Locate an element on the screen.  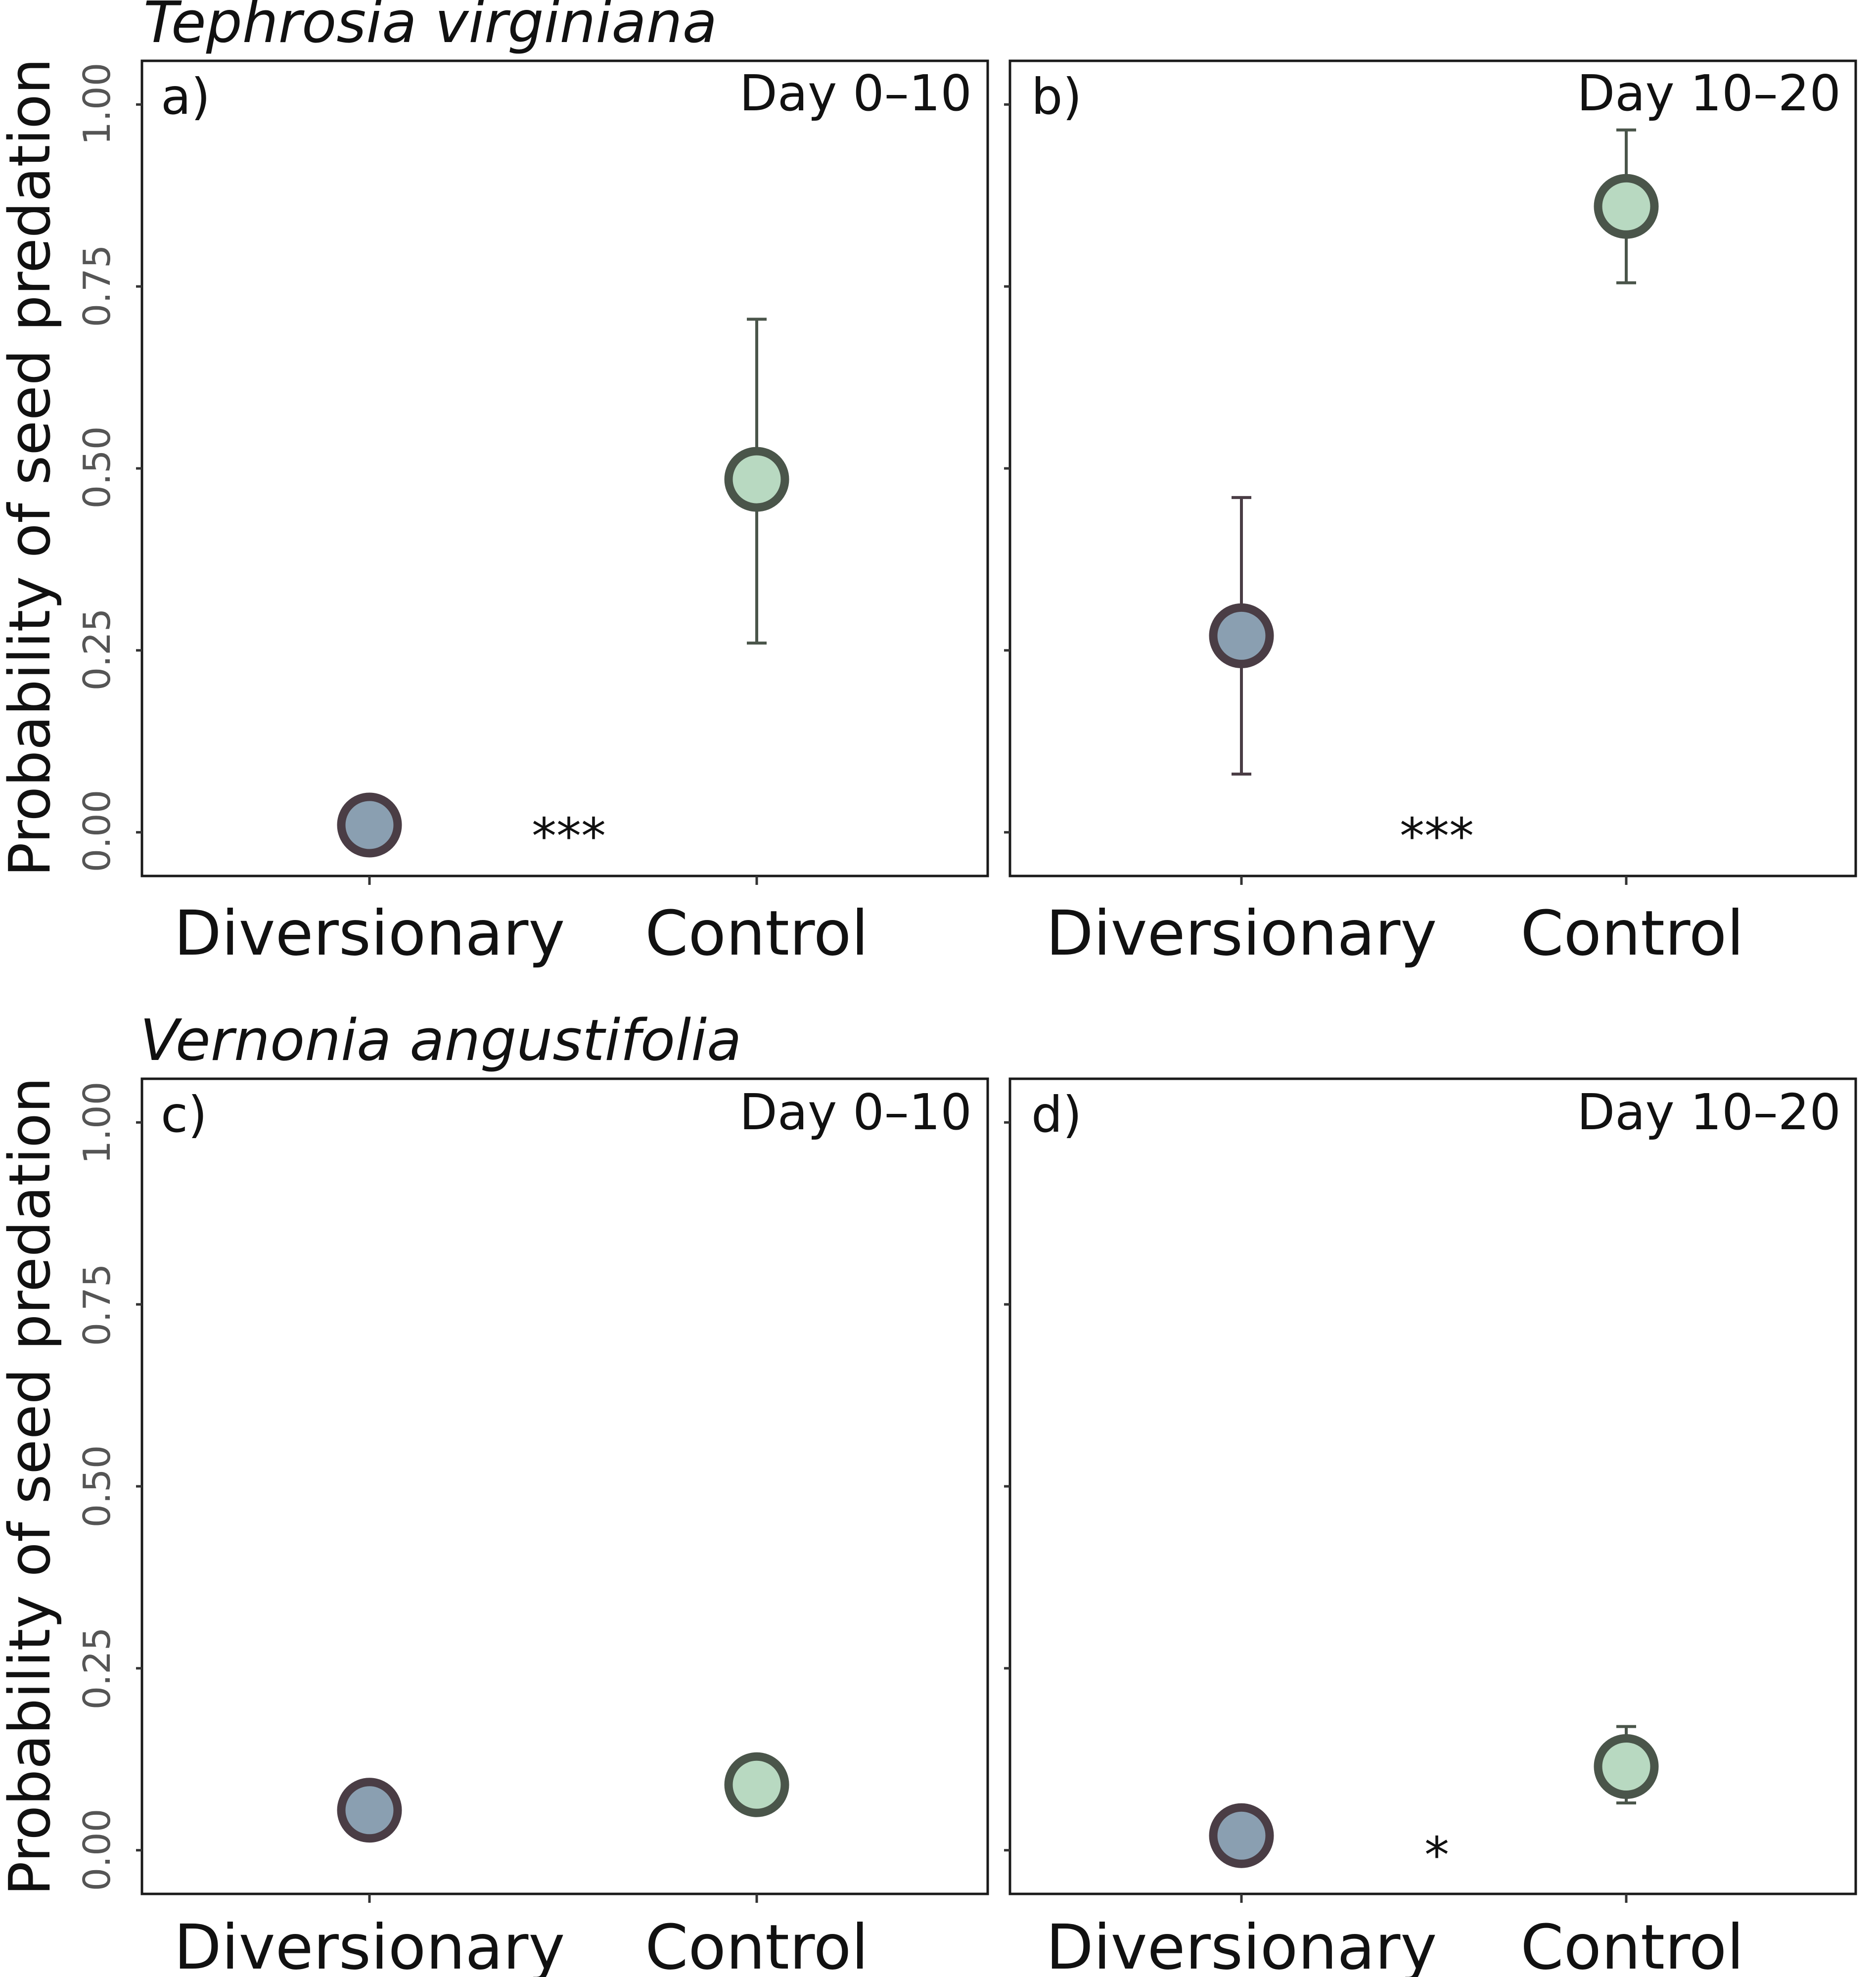
panel-c-category-label-control: Control is located at coordinates (757, 1944).